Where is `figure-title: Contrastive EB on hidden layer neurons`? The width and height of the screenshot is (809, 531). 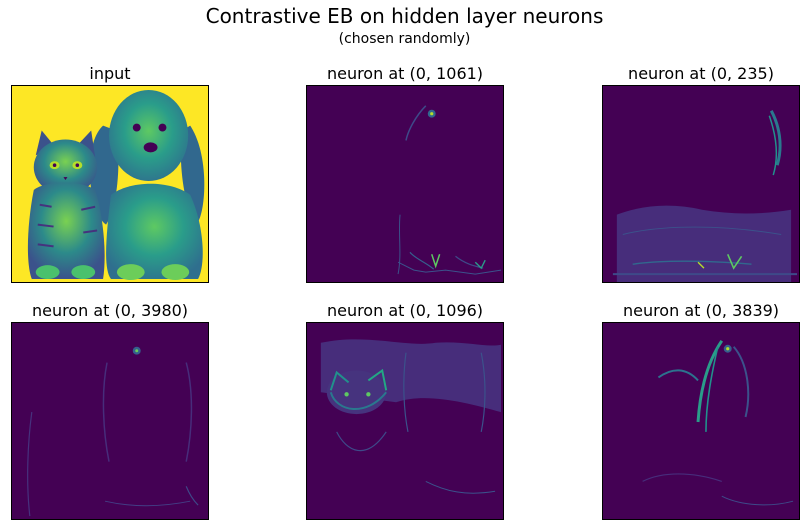 figure-title: Contrastive EB on hidden layer neurons is located at coordinates (404, 16).